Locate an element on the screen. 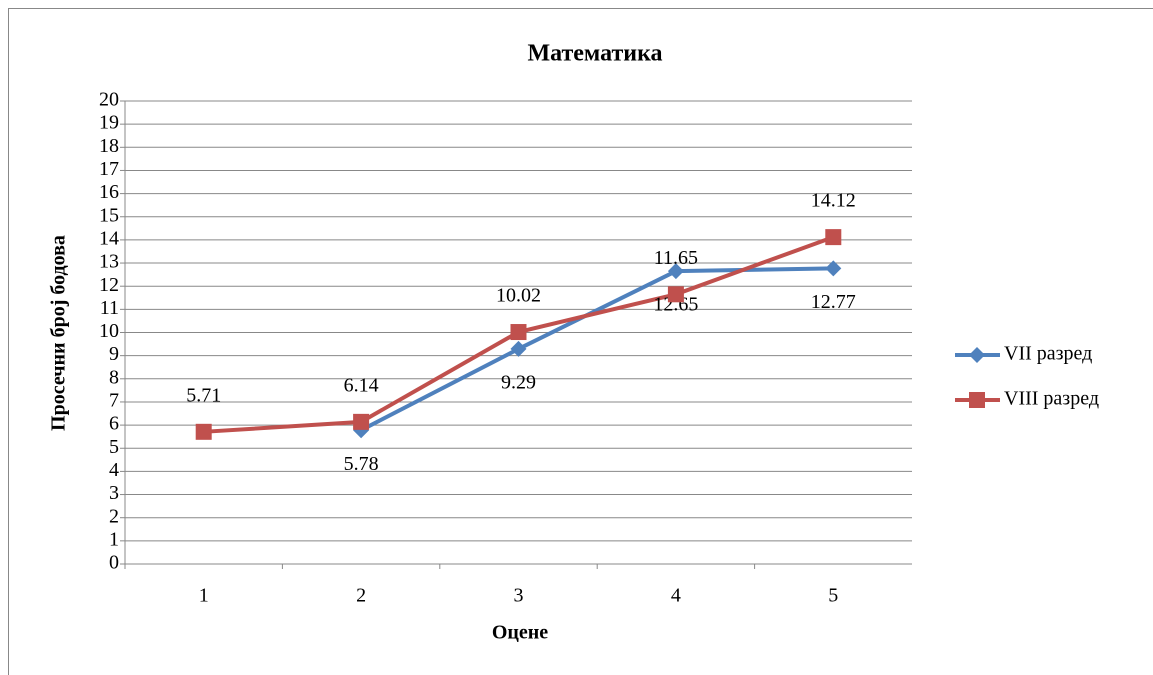 The height and width of the screenshot is (675, 1153). data-label: 10.02 is located at coordinates (518, 296).